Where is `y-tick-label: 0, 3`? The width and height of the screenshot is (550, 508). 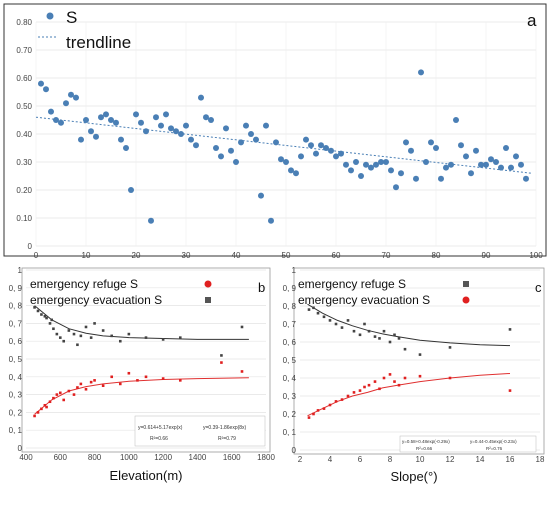 y-tick-label: 0, 3 is located at coordinates (290, 396).